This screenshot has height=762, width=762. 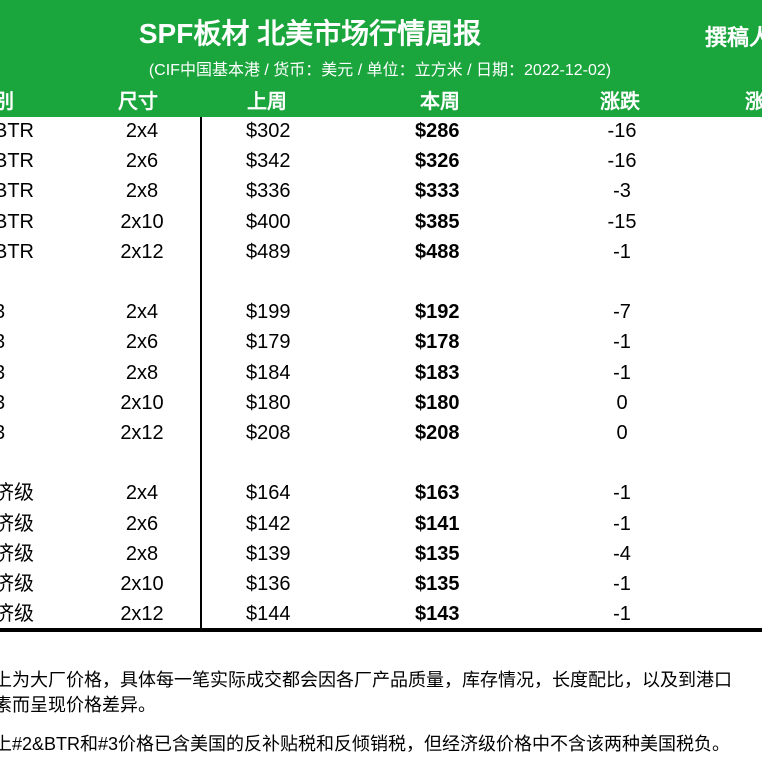 I want to click on table-divider-bottom, so click(x=381, y=630).